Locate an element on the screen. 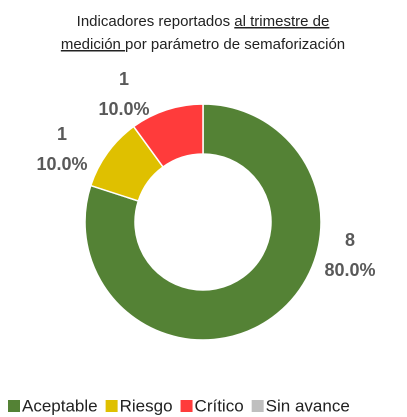 This screenshot has height=417, width=407. title-line: Indicadores reportados al trimestre de is located at coordinates (203, 21).